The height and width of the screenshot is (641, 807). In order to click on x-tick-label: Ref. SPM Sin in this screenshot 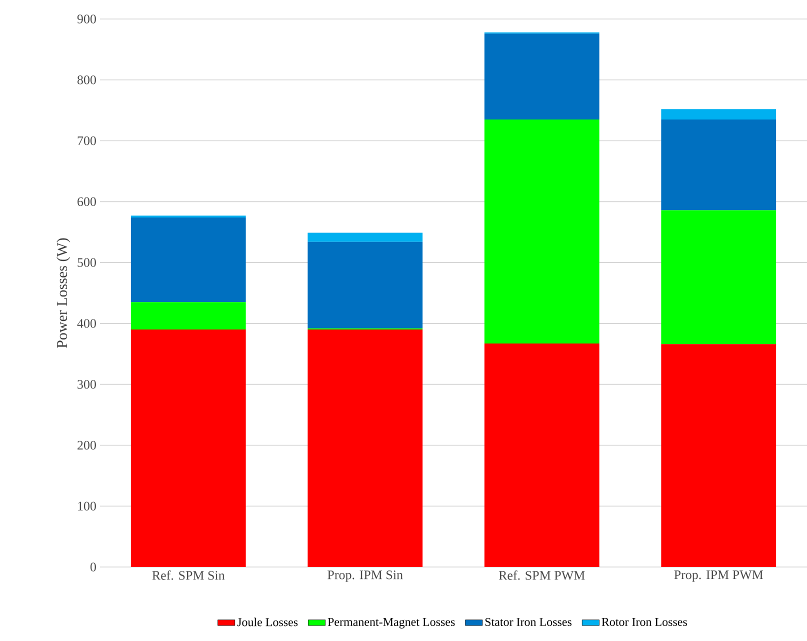, I will do `click(188, 575)`.